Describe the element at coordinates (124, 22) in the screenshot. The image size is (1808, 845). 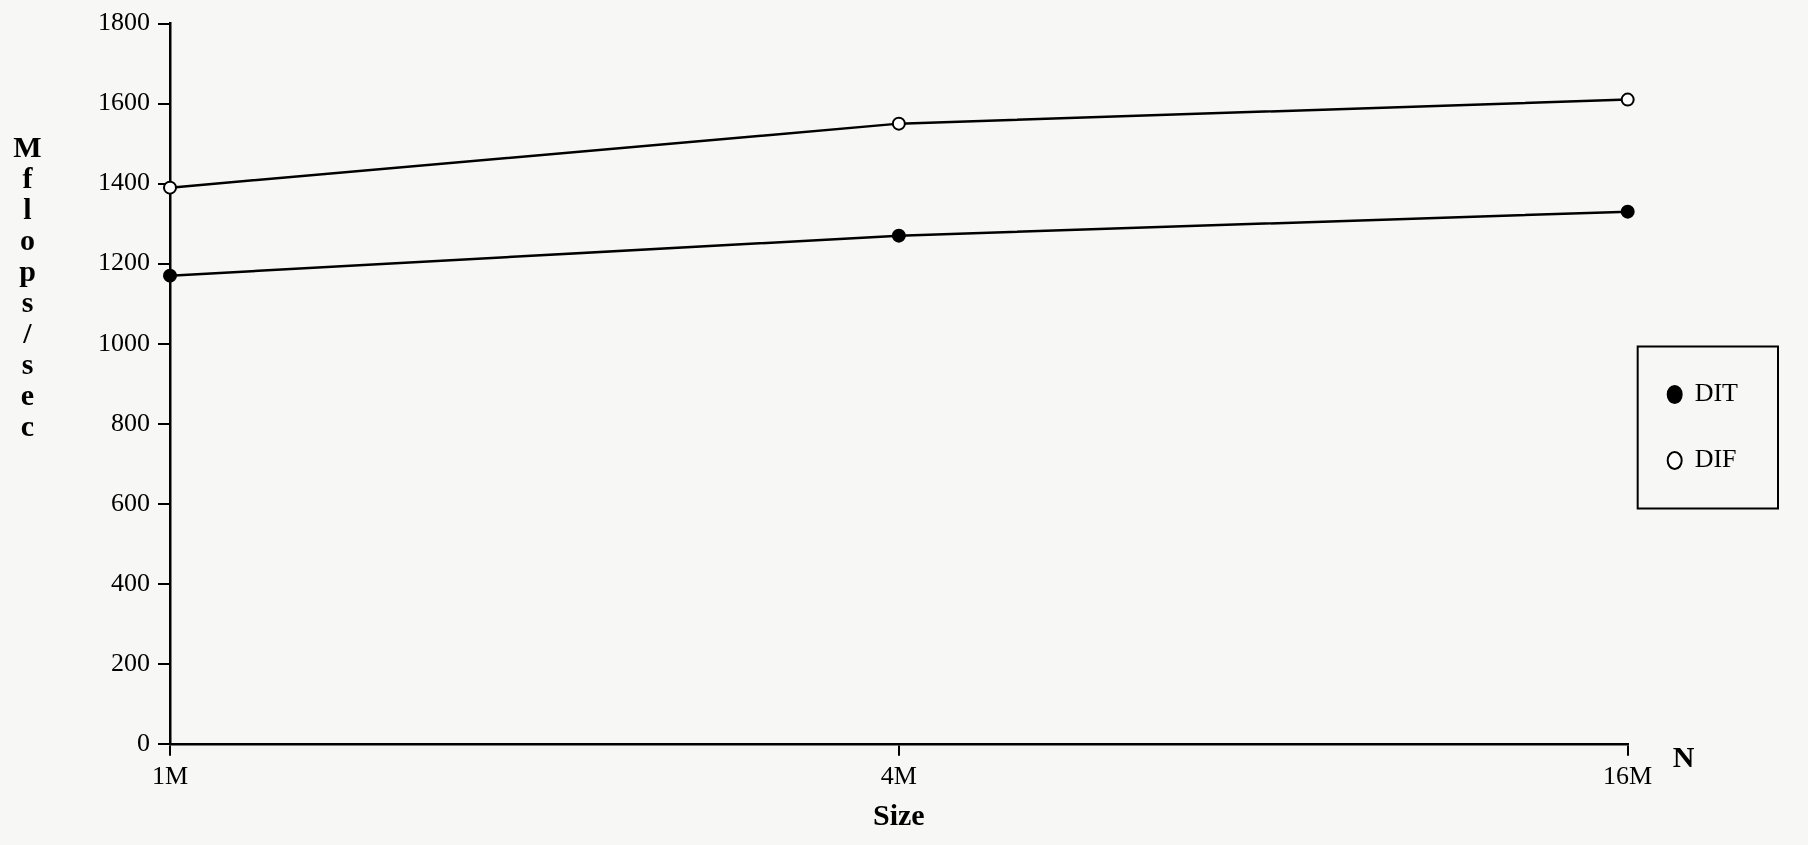
I see `y-tick-label: 1800` at that location.